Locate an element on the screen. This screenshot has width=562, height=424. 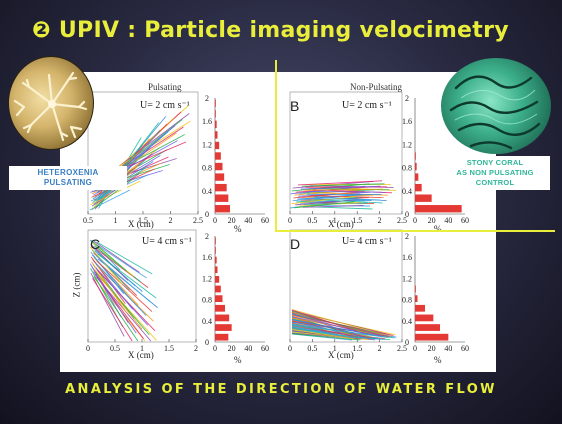
pct-tick-label-0-3: 60 is located at coordinates (265, 220).